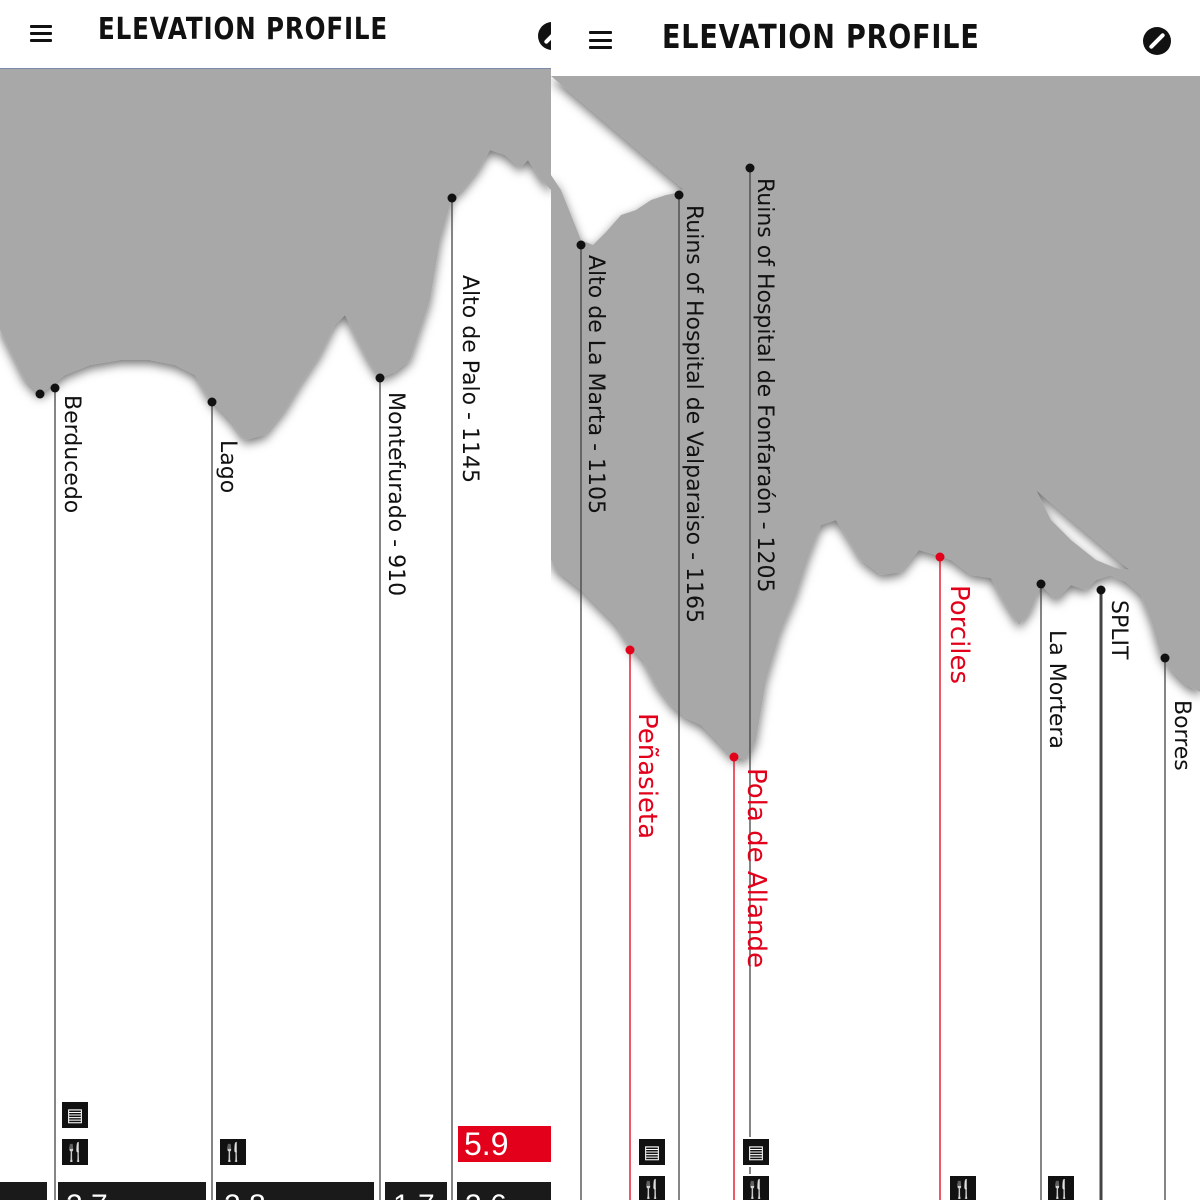 Image resolution: width=1200 pixels, height=1200 pixels. I want to click on segment-distance: 2.8, so click(295, 1191).